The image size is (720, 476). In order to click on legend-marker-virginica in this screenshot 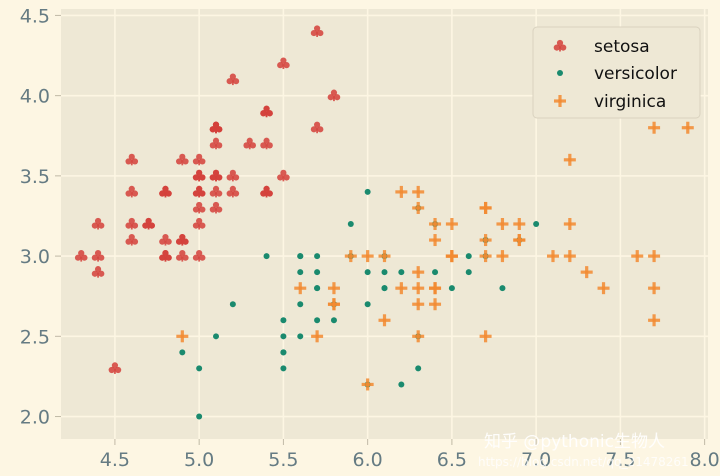, I will do `click(560, 101)`.